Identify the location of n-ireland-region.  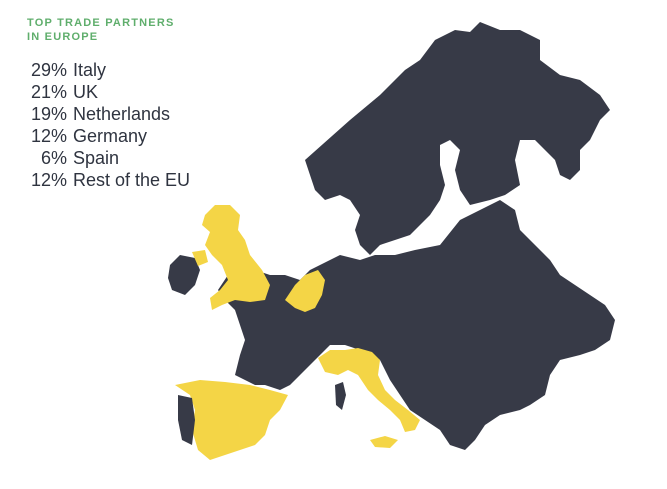
(200, 258).